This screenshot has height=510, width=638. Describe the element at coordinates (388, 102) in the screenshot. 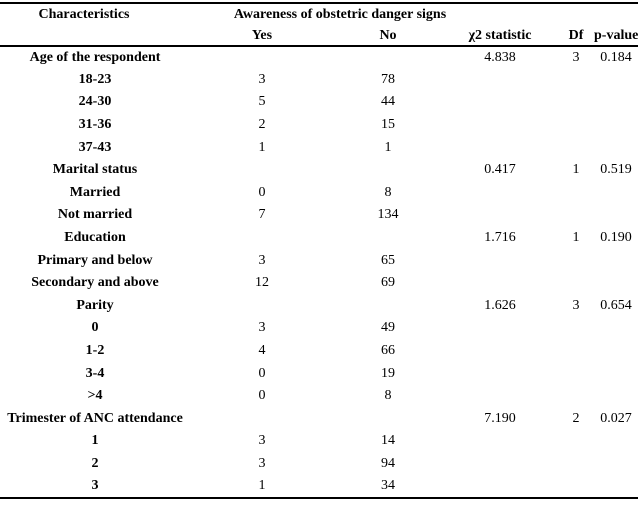

I see `no-value: 44` at that location.